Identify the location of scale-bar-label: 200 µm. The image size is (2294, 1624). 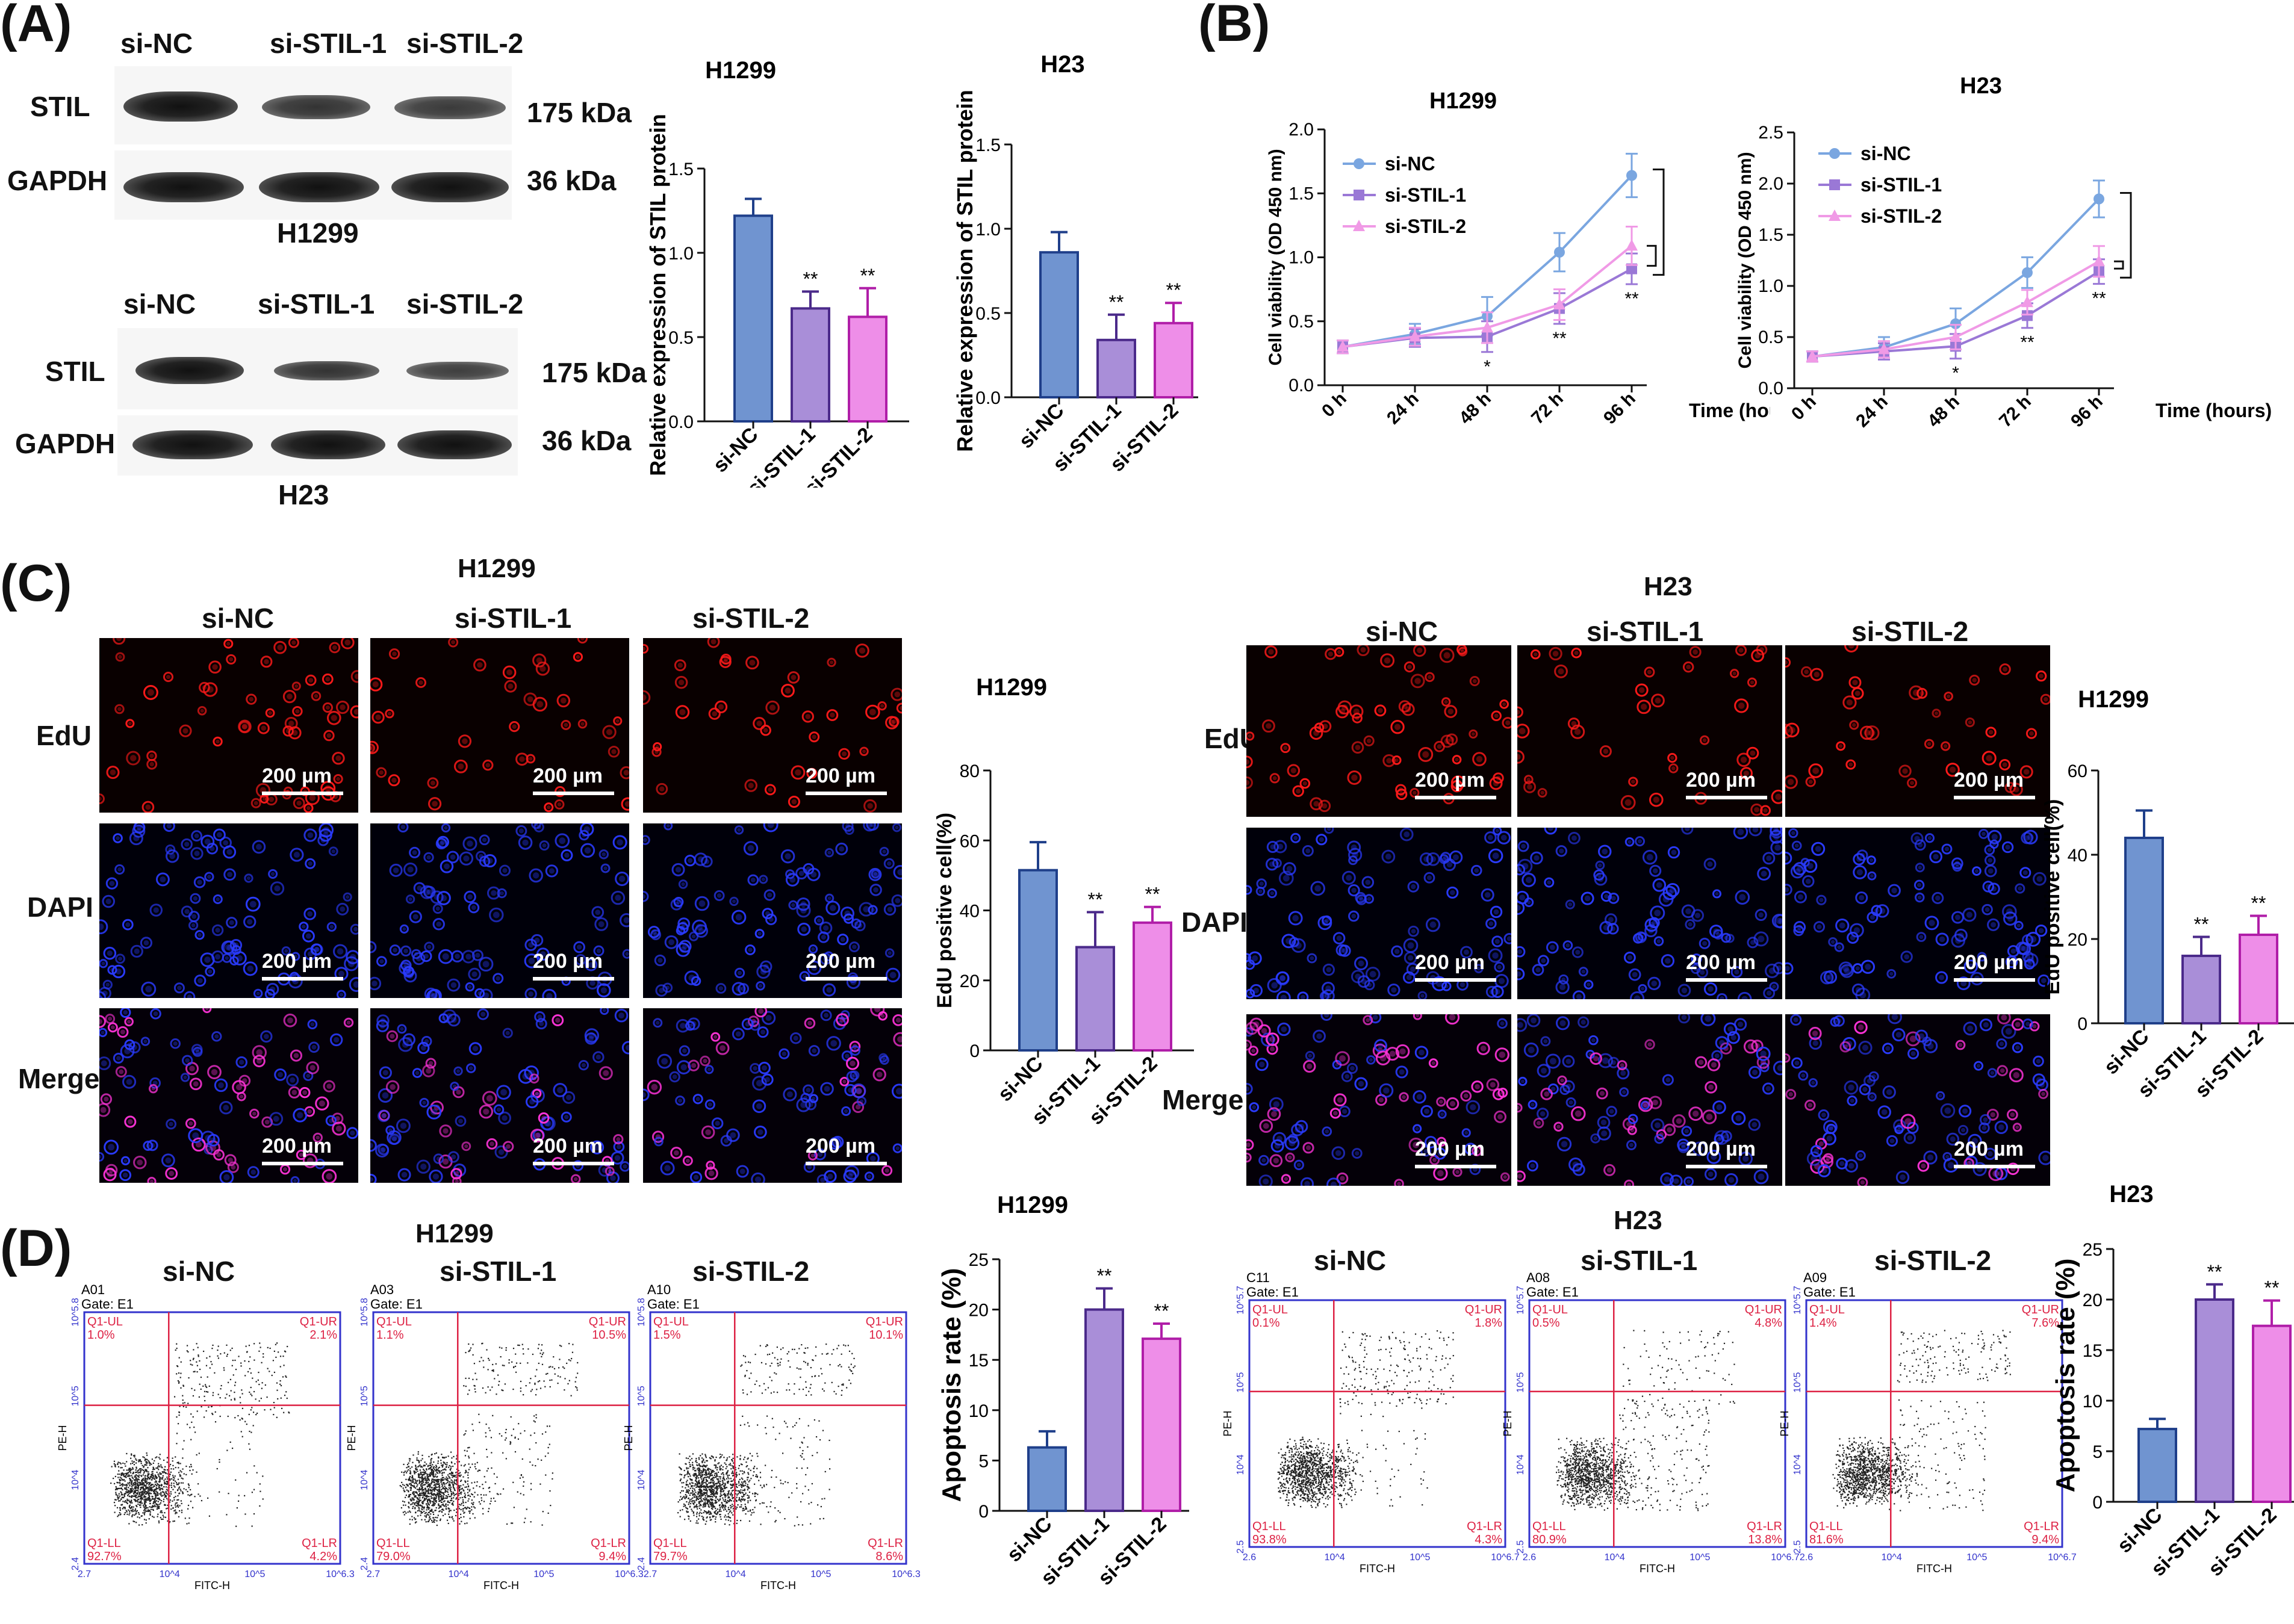
(568, 1146).